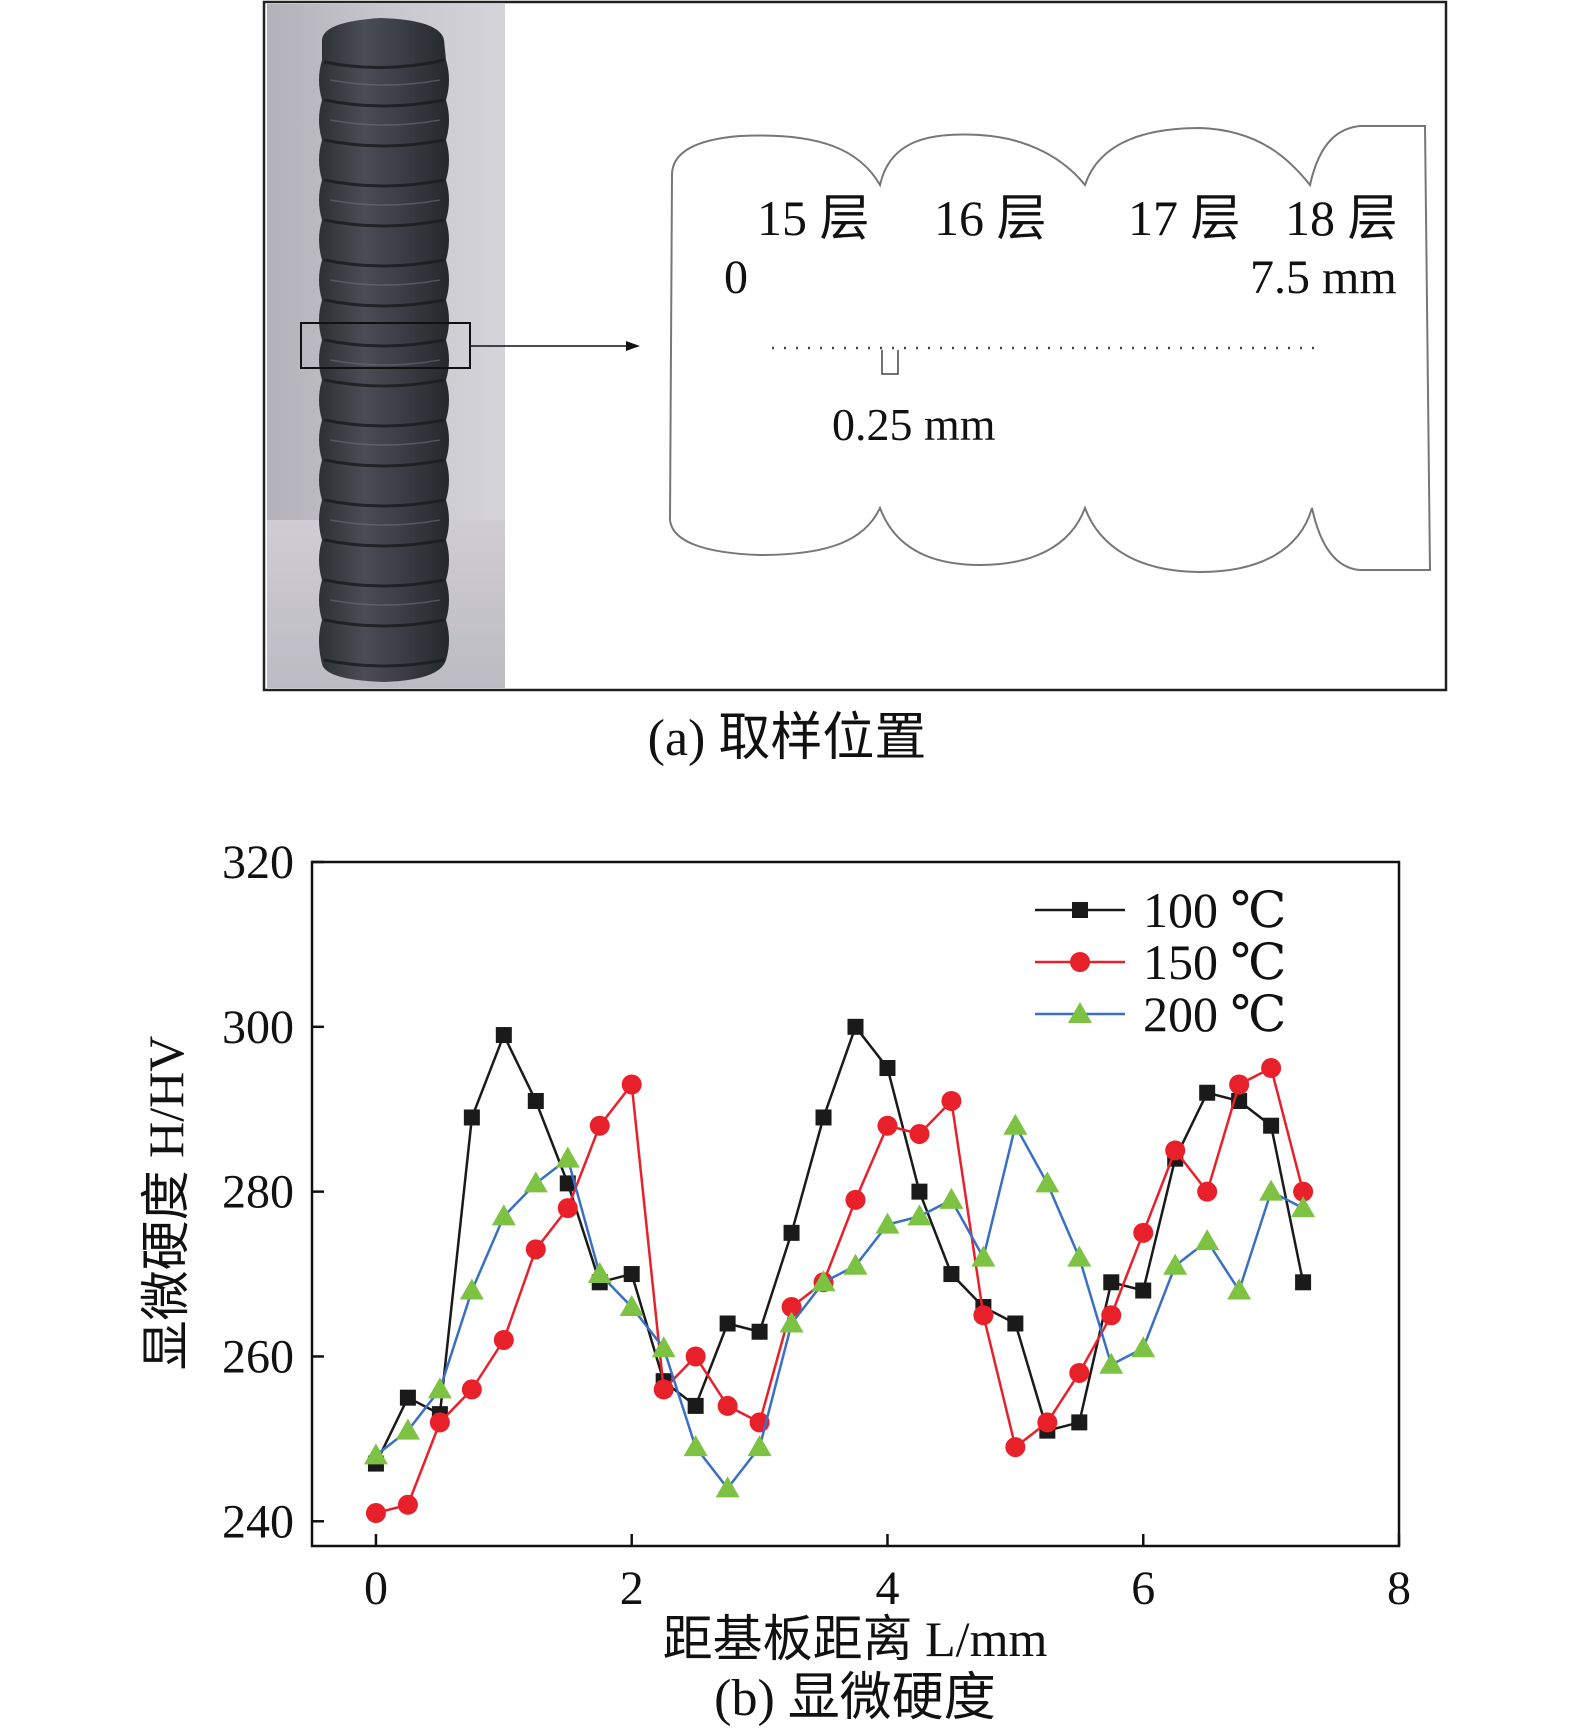 The height and width of the screenshot is (1732, 1575). I want to click on panel-a-caption: (a) 取样位置, so click(787, 738).